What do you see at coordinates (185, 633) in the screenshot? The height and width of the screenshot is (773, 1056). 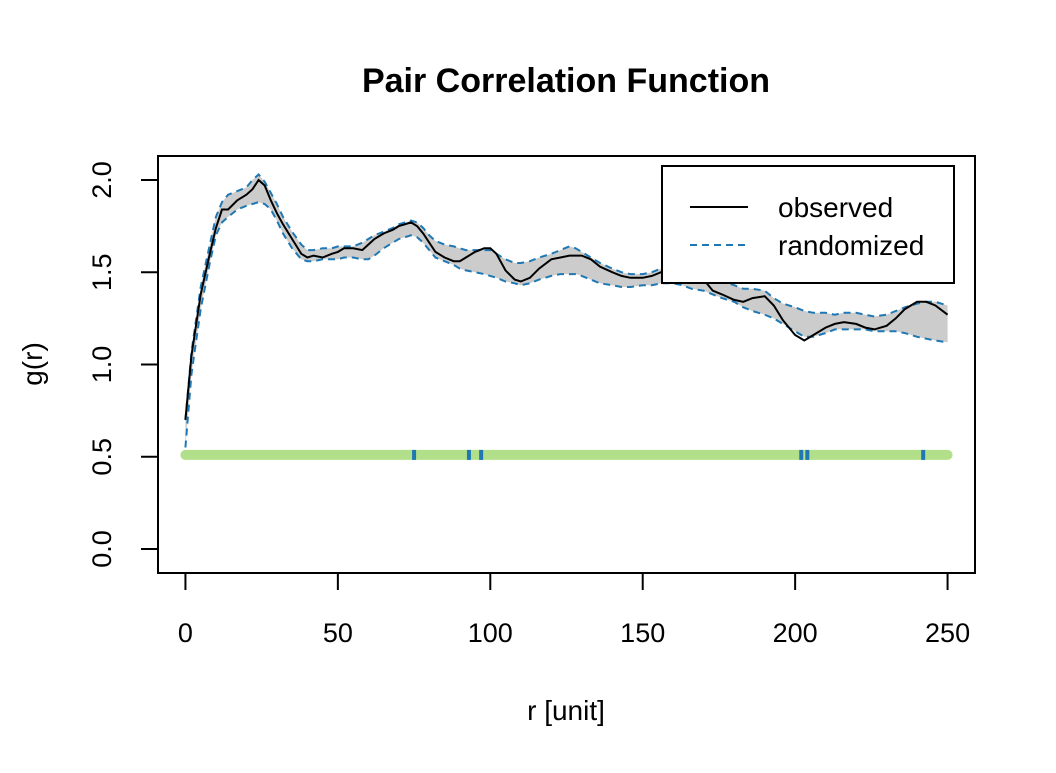 I see `x-tick-label: 0` at bounding box center [185, 633].